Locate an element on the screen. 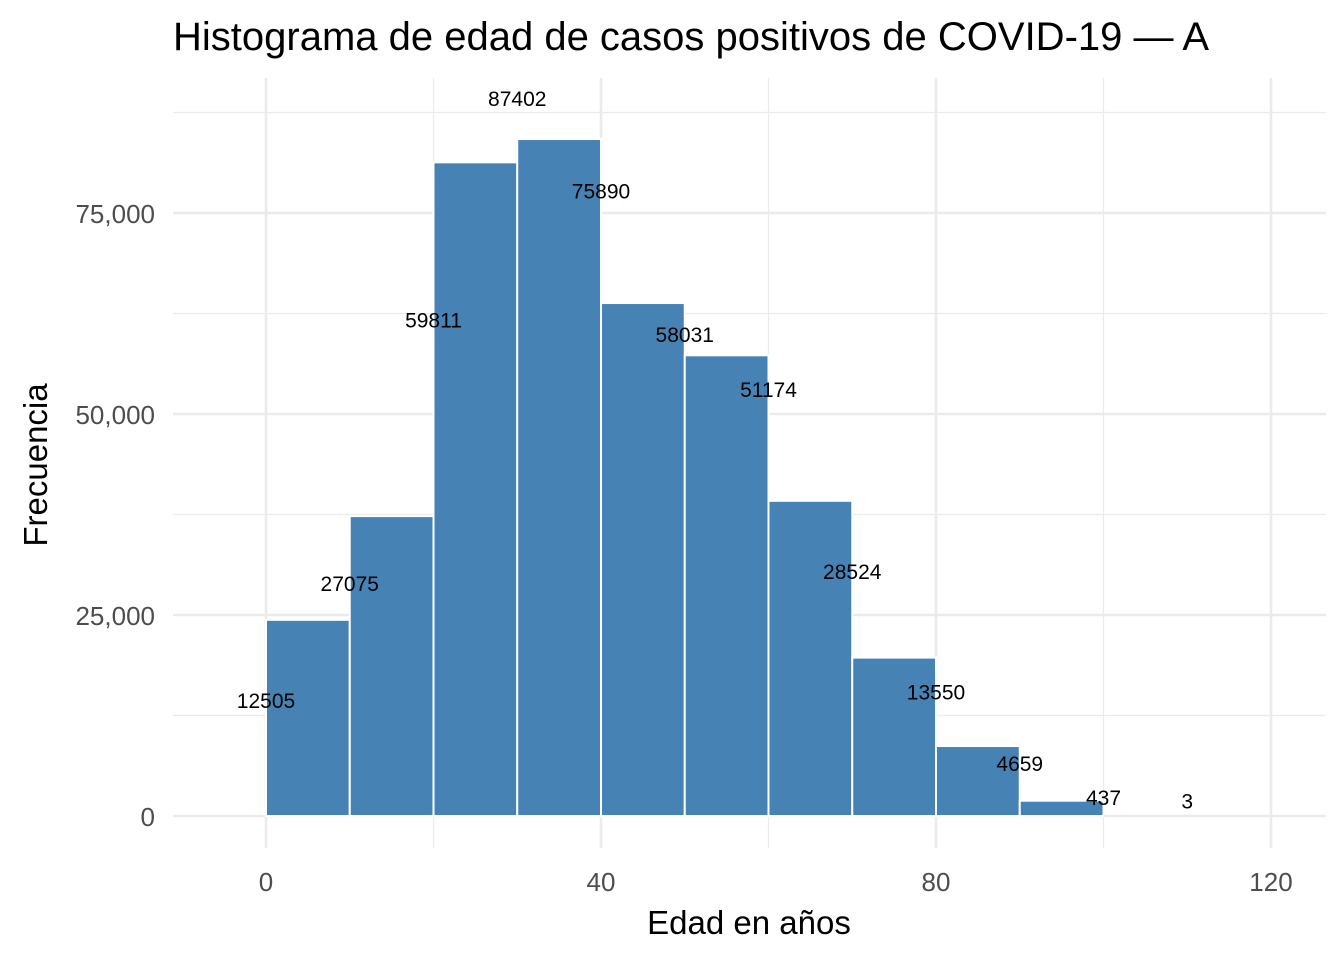  x-tick-label: 0 is located at coordinates (266, 882).